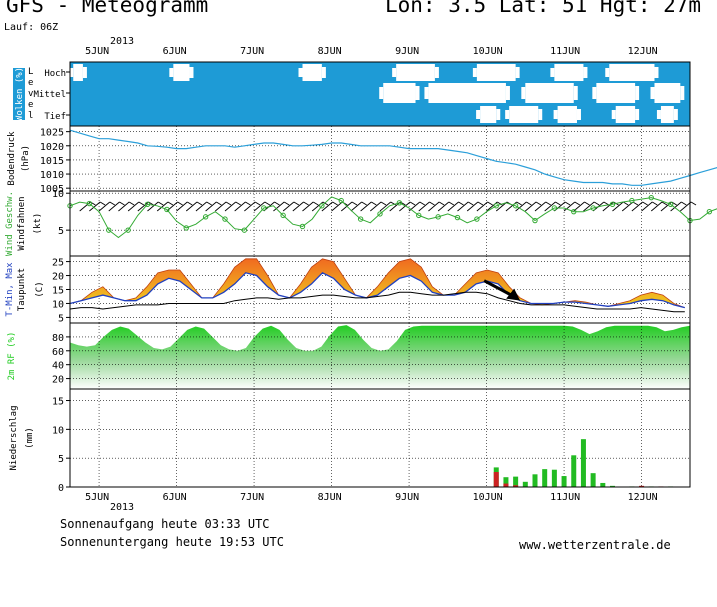  What do you see at coordinates (393, 217) in the screenshot?
I see `wind-speed-line` at bounding box center [393, 217].